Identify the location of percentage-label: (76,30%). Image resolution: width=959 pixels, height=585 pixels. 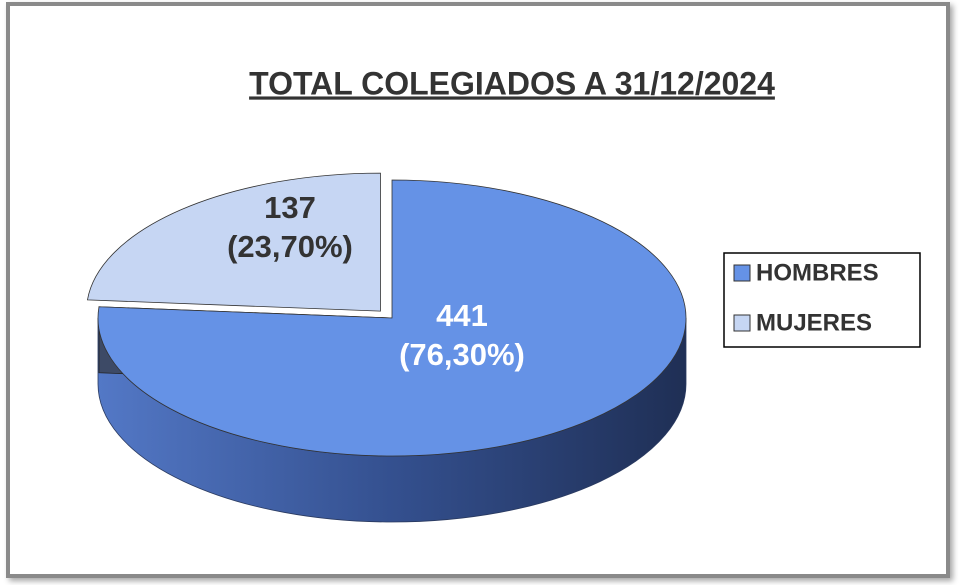
(462, 354).